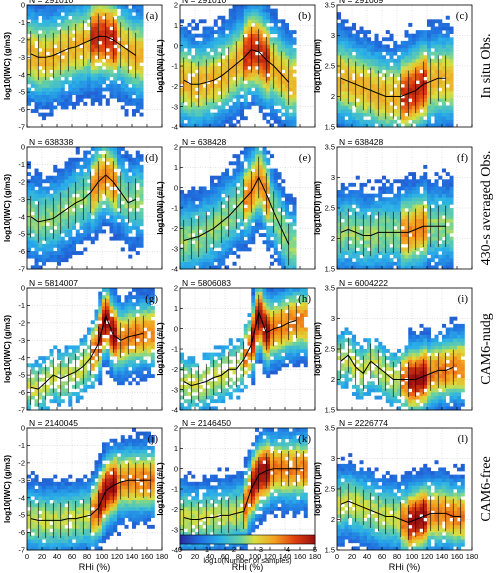 The image size is (500, 573). I want to click on heatmap-cells, so click(395, 217).